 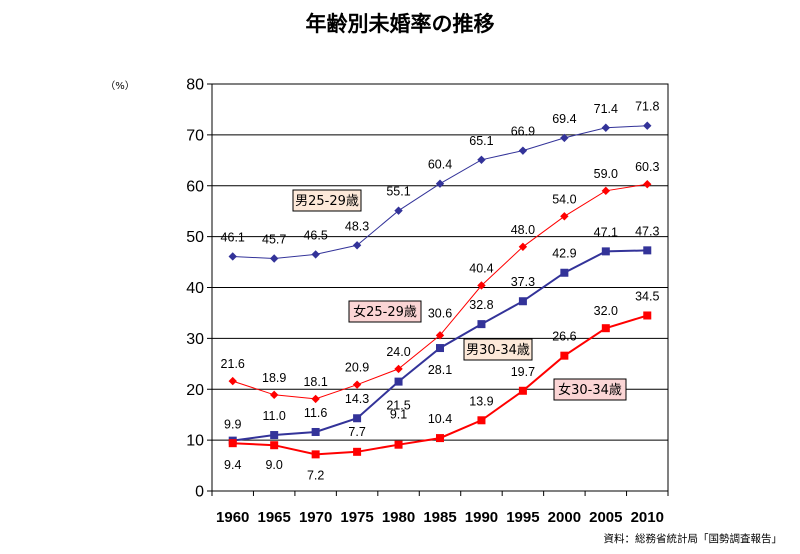 What do you see at coordinates (523, 132) in the screenshot?
I see `data-label-male-25-29-1995: 66.9` at bounding box center [523, 132].